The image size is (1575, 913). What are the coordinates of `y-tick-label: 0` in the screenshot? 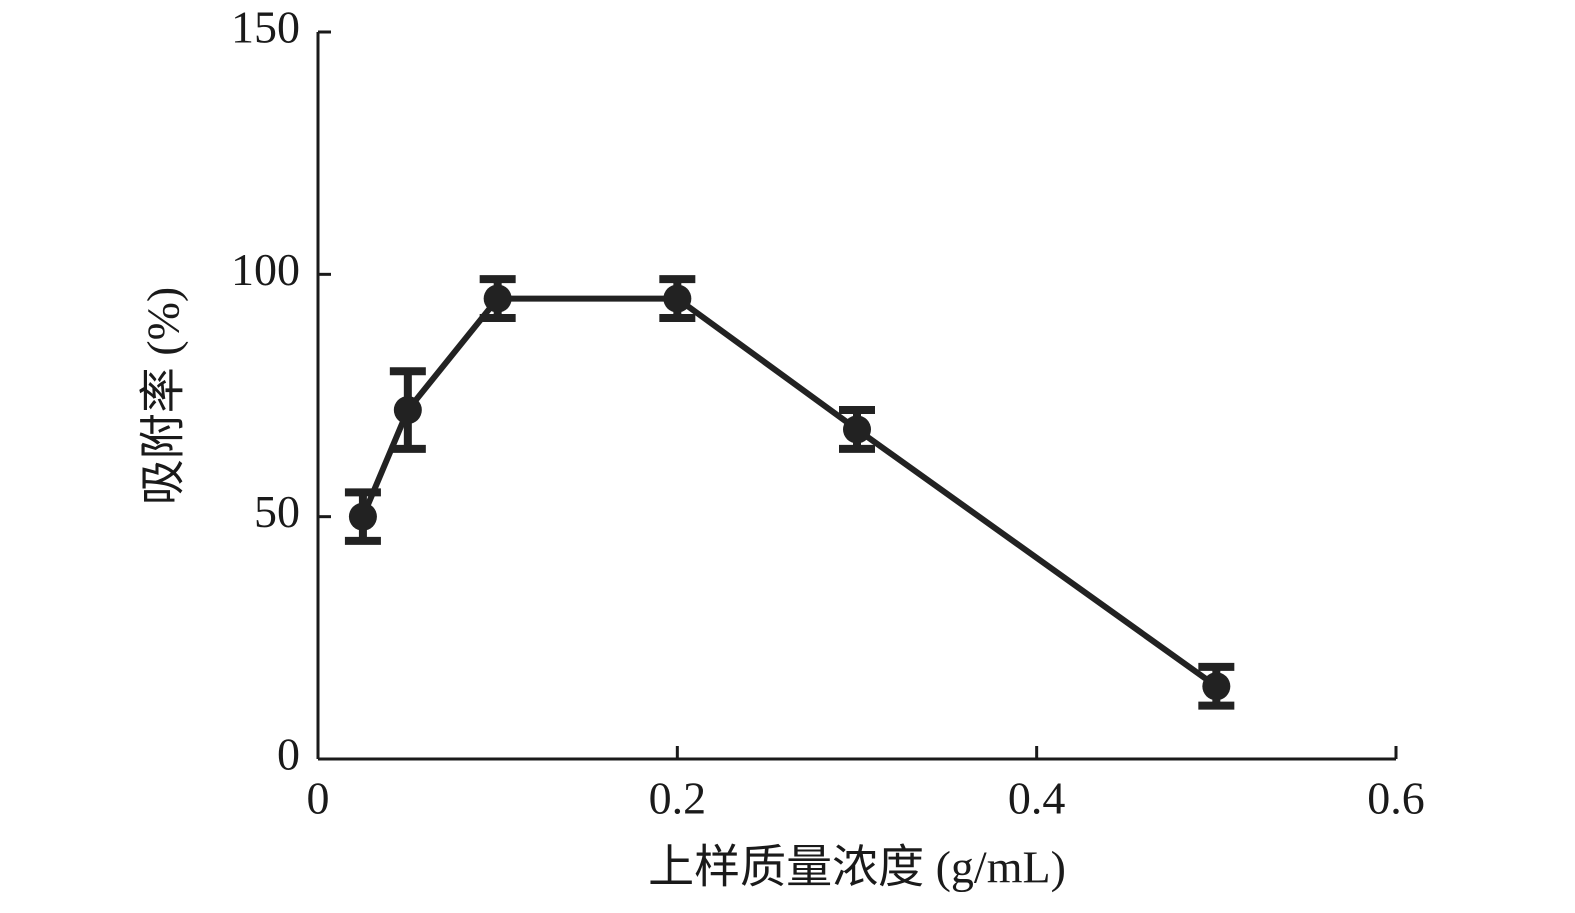 It's located at (288, 754).